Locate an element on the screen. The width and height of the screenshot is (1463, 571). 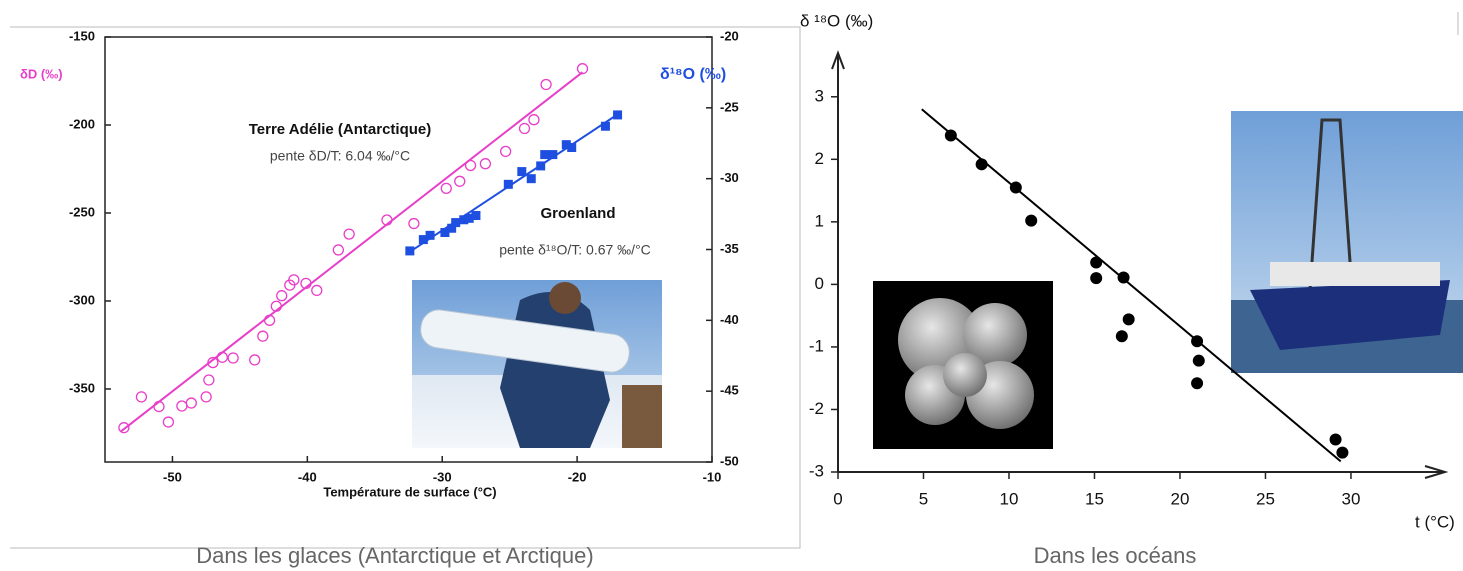
x-axis-label: Température de surface (°C) is located at coordinates (409, 491).